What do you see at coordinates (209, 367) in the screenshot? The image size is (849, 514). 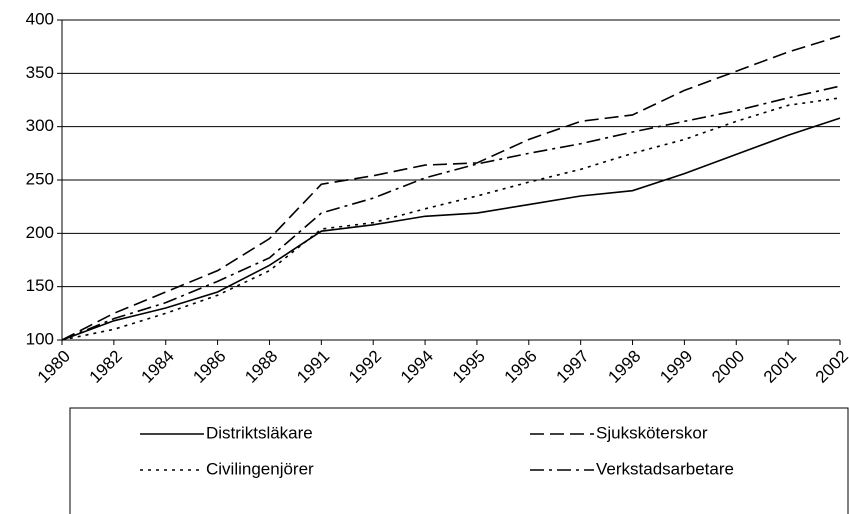 I see `x-tick-label: 1986` at bounding box center [209, 367].